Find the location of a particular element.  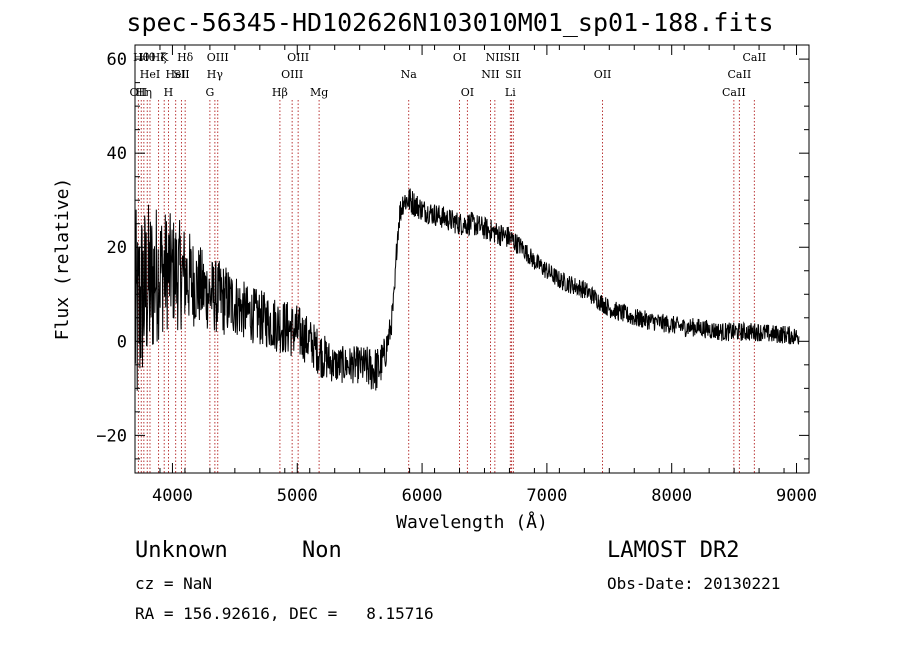

line-marker-label: G is located at coordinates (209, 92).